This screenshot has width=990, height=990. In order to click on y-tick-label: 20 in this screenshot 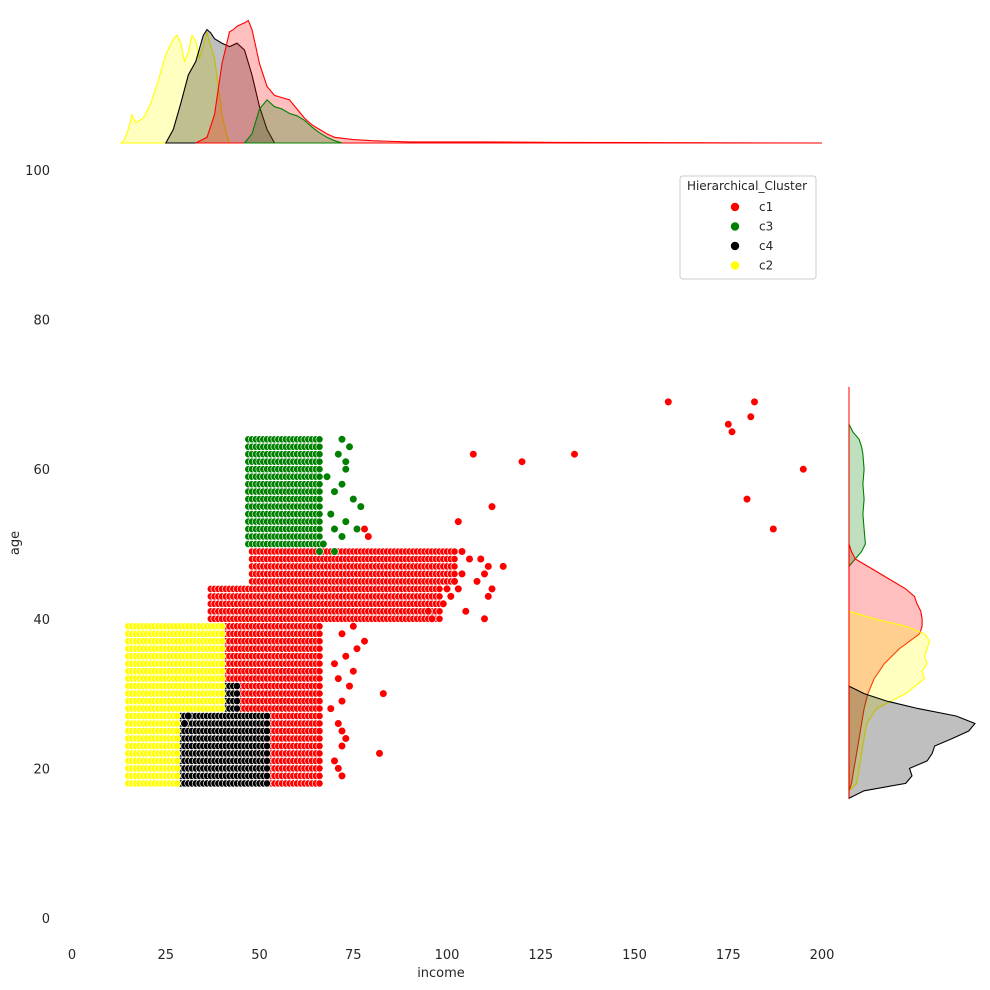, I will do `click(41, 769)`.